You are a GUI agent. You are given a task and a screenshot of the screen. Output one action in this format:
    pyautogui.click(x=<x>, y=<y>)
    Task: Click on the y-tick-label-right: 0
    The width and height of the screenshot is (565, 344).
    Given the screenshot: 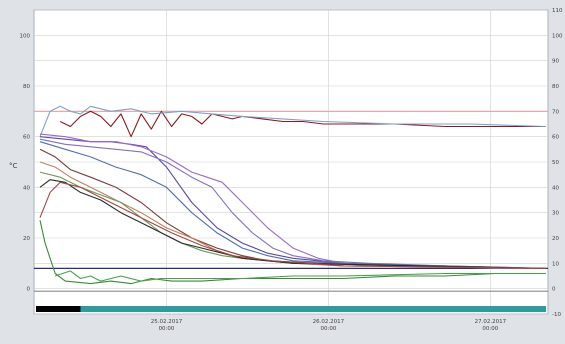 What is the action you would take?
    pyautogui.click(x=554, y=290)
    